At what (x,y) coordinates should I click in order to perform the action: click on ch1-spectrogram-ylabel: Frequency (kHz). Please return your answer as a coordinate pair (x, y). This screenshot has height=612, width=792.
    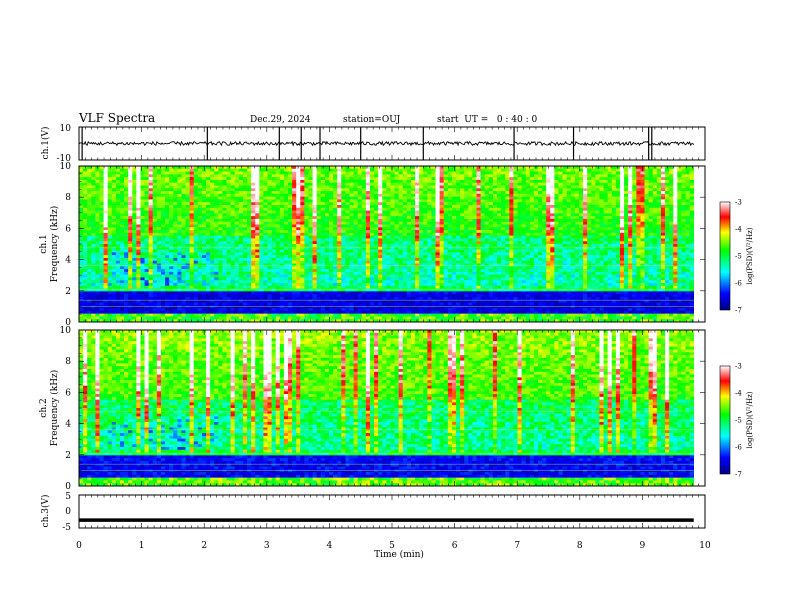
    Looking at the image, I should click on (54, 244).